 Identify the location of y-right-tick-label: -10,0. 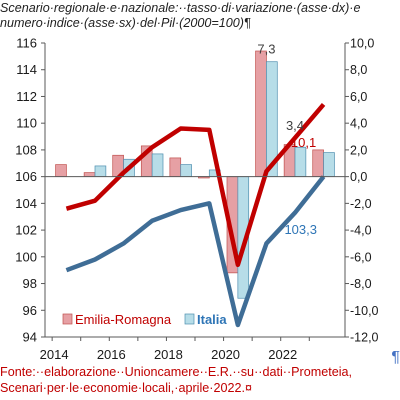
(364, 311).